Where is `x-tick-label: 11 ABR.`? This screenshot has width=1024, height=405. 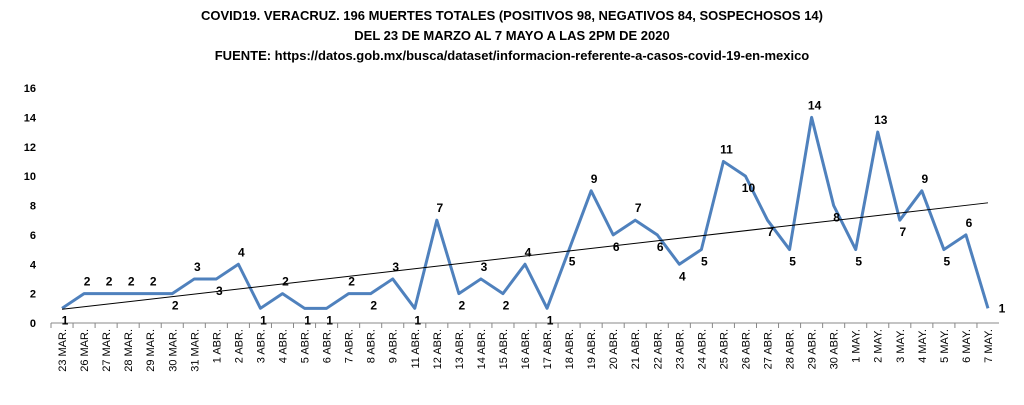 x-tick-label: 11 ABR. is located at coordinates (416, 349).